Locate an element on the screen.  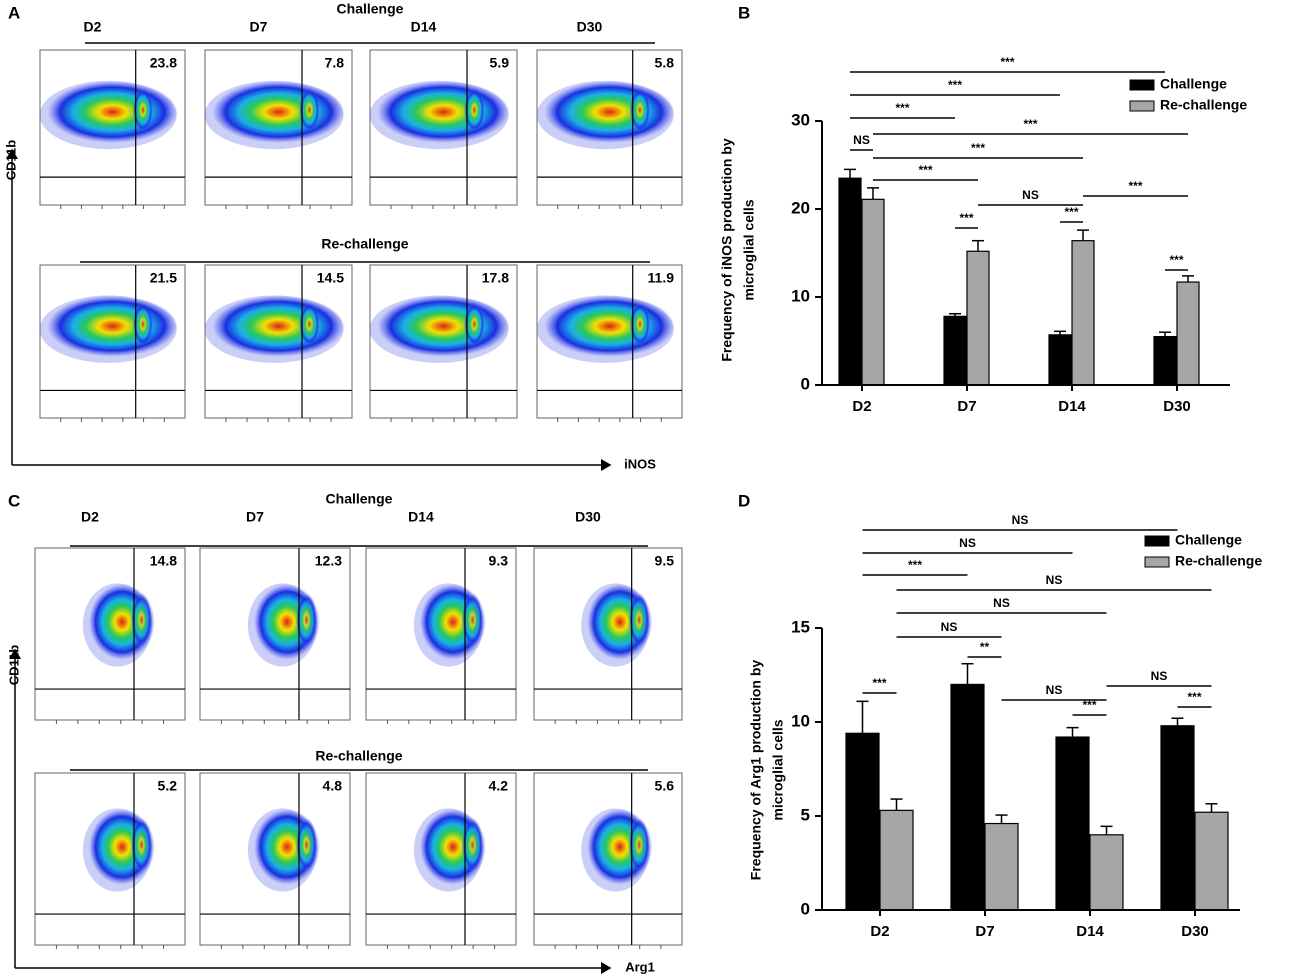
y-tick-label: 0 is located at coordinates (805, 383).